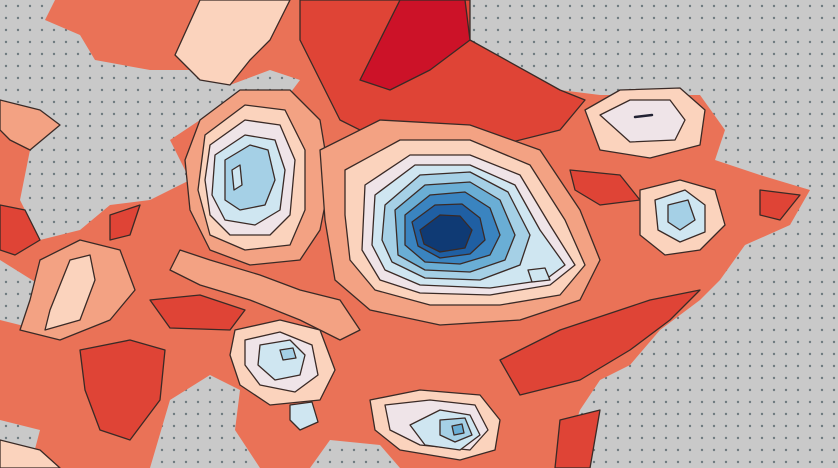  I want to click on contour-line, so click(643, 116).